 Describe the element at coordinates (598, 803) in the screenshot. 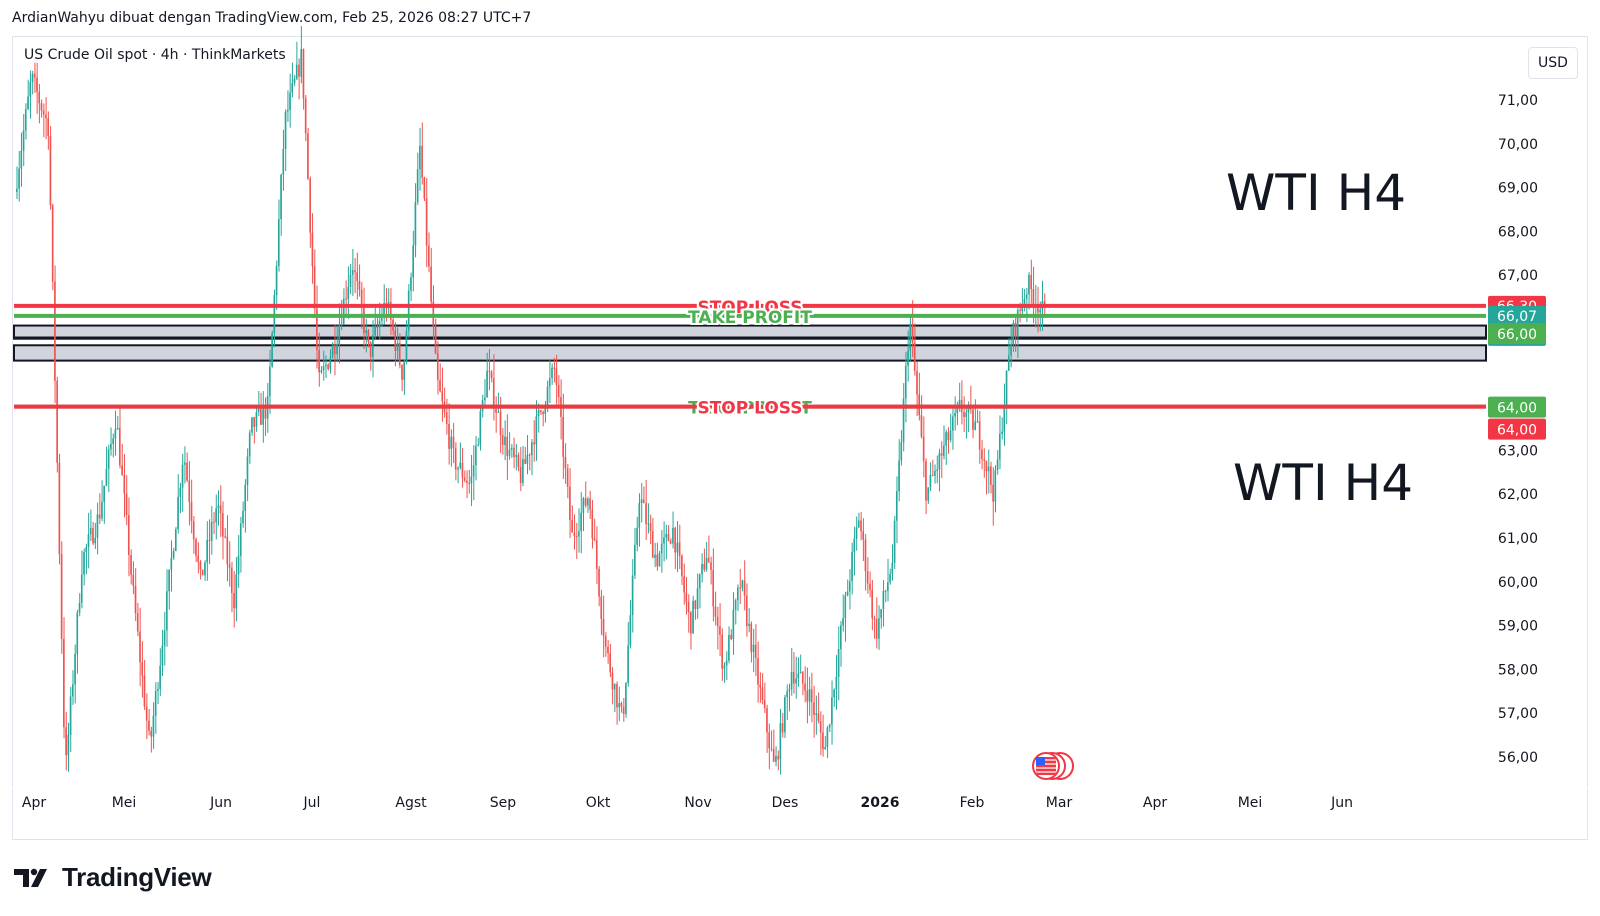

I see `time-tick-label: Okt` at that location.